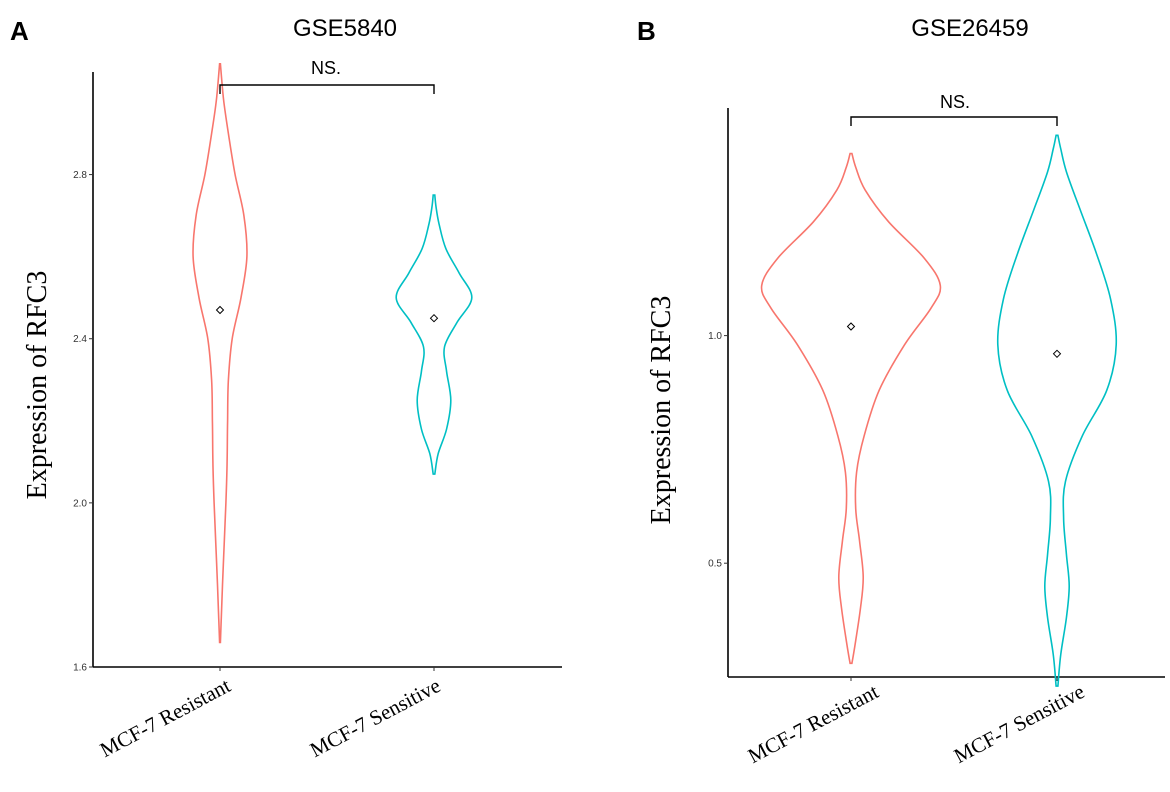 The image size is (1170, 792). I want to click on y-tick-label: 0.5, so click(715, 564).